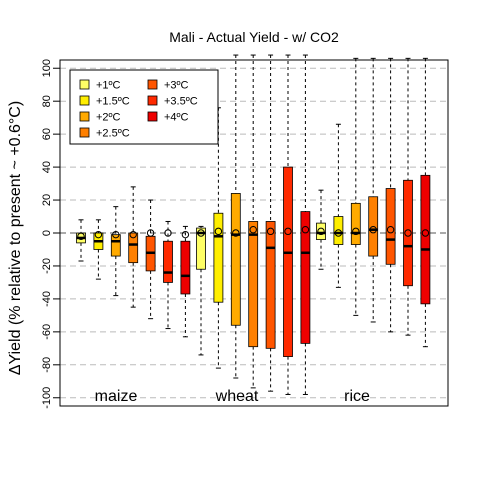 Image resolution: width=480 pixels, height=480 pixels. What do you see at coordinates (113, 134) in the screenshot?
I see `legend-label: +2.5ºC` at bounding box center [113, 134].